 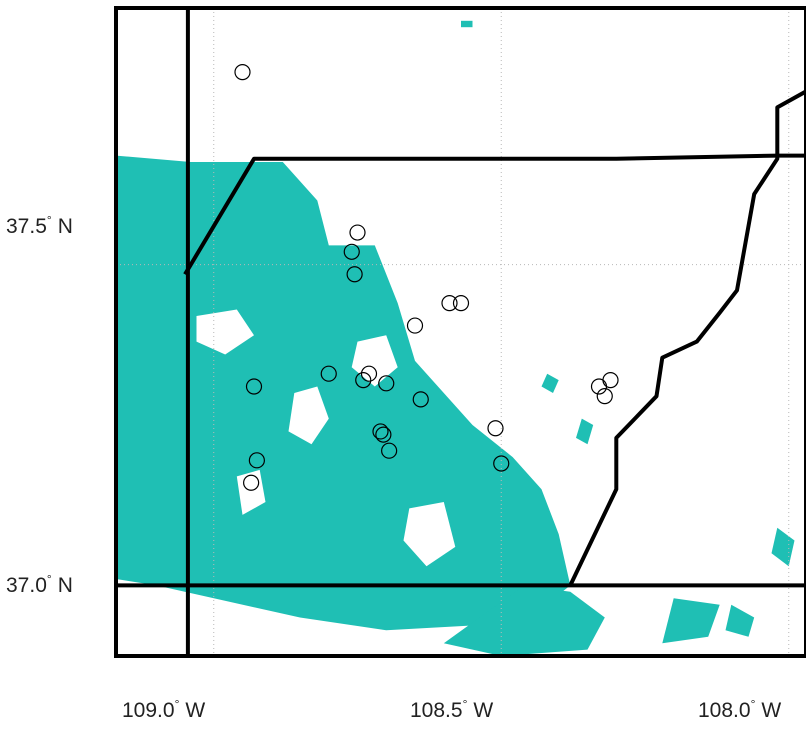 I want to click on land-cover-gaps-layer, so click(x=326, y=438).